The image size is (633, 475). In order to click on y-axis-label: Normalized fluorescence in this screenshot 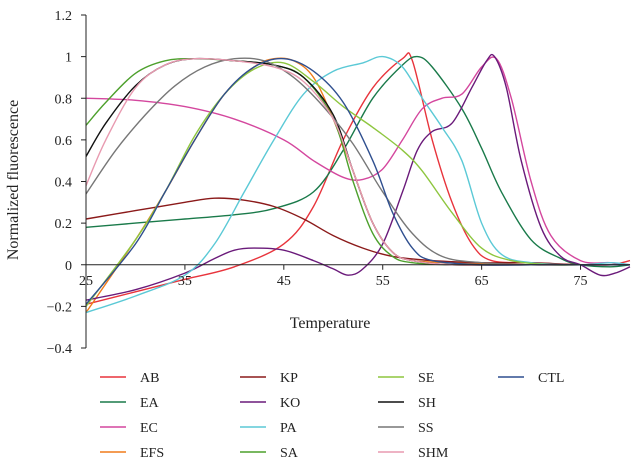, I will do `click(13, 180)`.